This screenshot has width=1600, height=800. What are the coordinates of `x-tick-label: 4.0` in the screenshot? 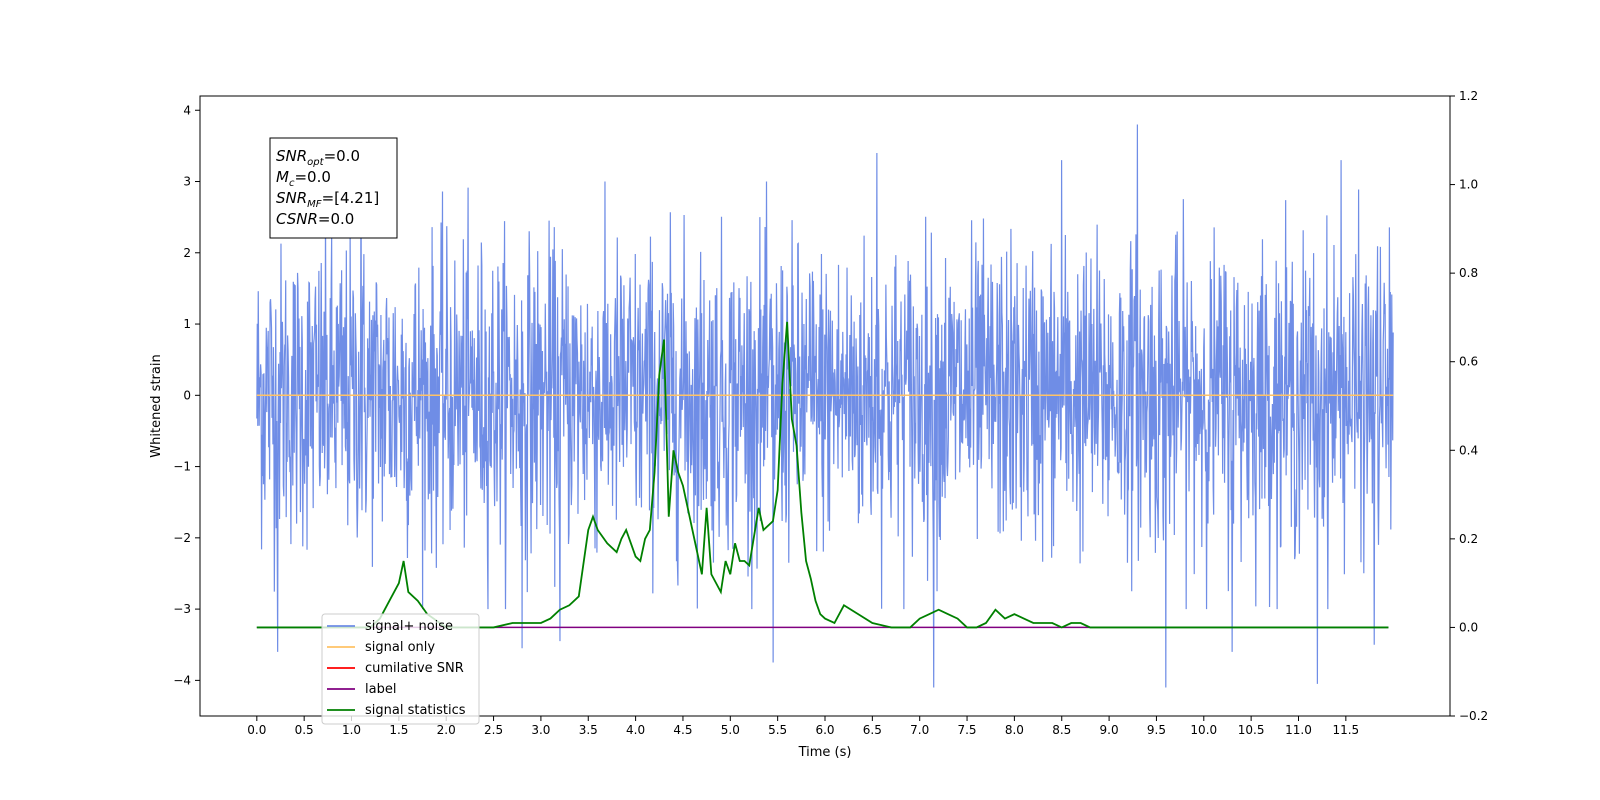 It's located at (635, 730).